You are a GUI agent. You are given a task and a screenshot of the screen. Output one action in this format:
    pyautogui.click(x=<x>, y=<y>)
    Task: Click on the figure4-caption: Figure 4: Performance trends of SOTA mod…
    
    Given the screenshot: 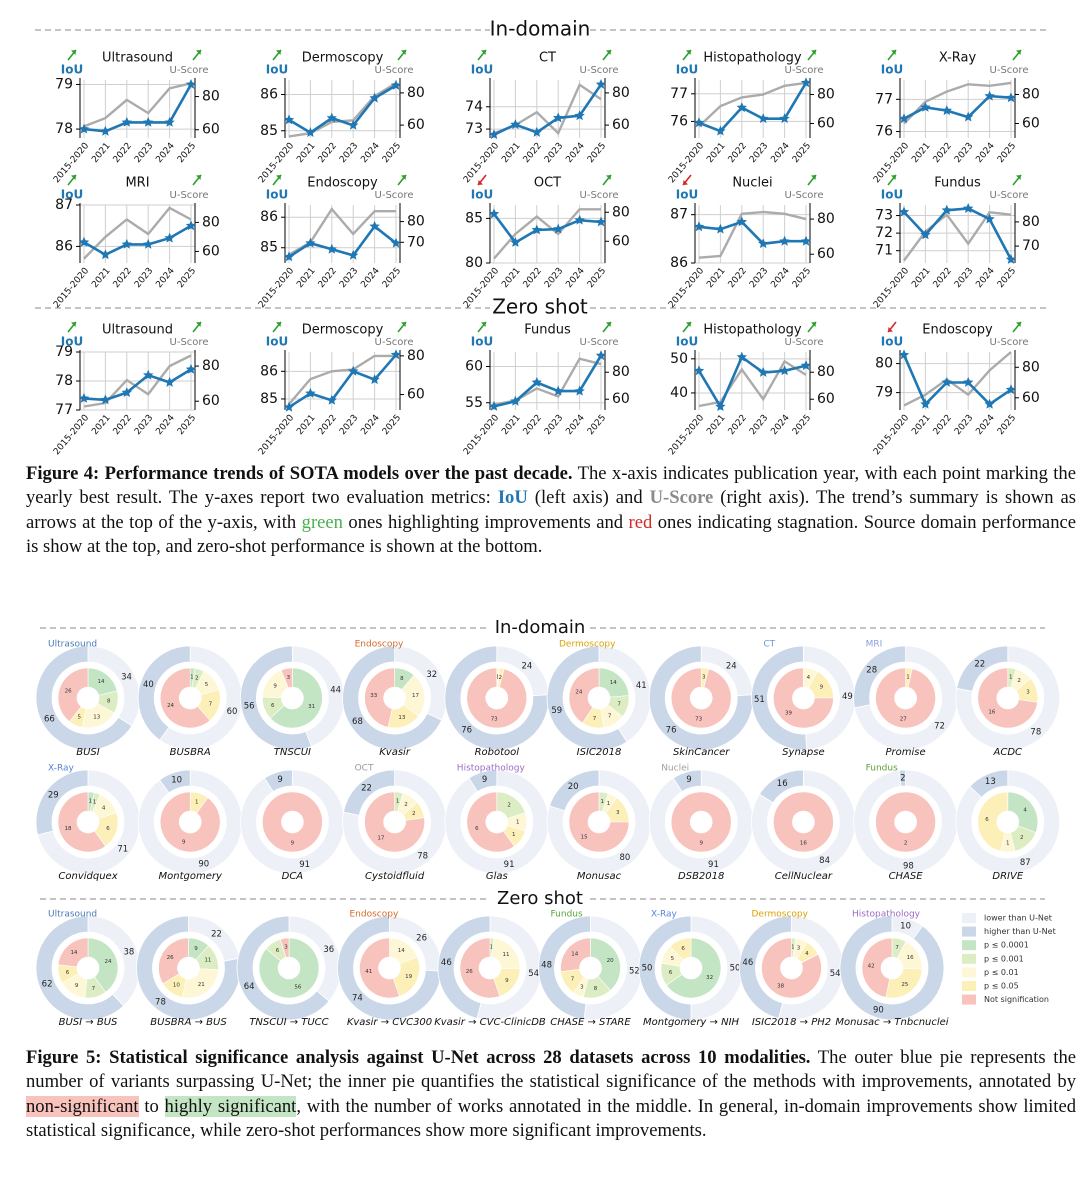 What is the action you would take?
    pyautogui.click(x=551, y=511)
    